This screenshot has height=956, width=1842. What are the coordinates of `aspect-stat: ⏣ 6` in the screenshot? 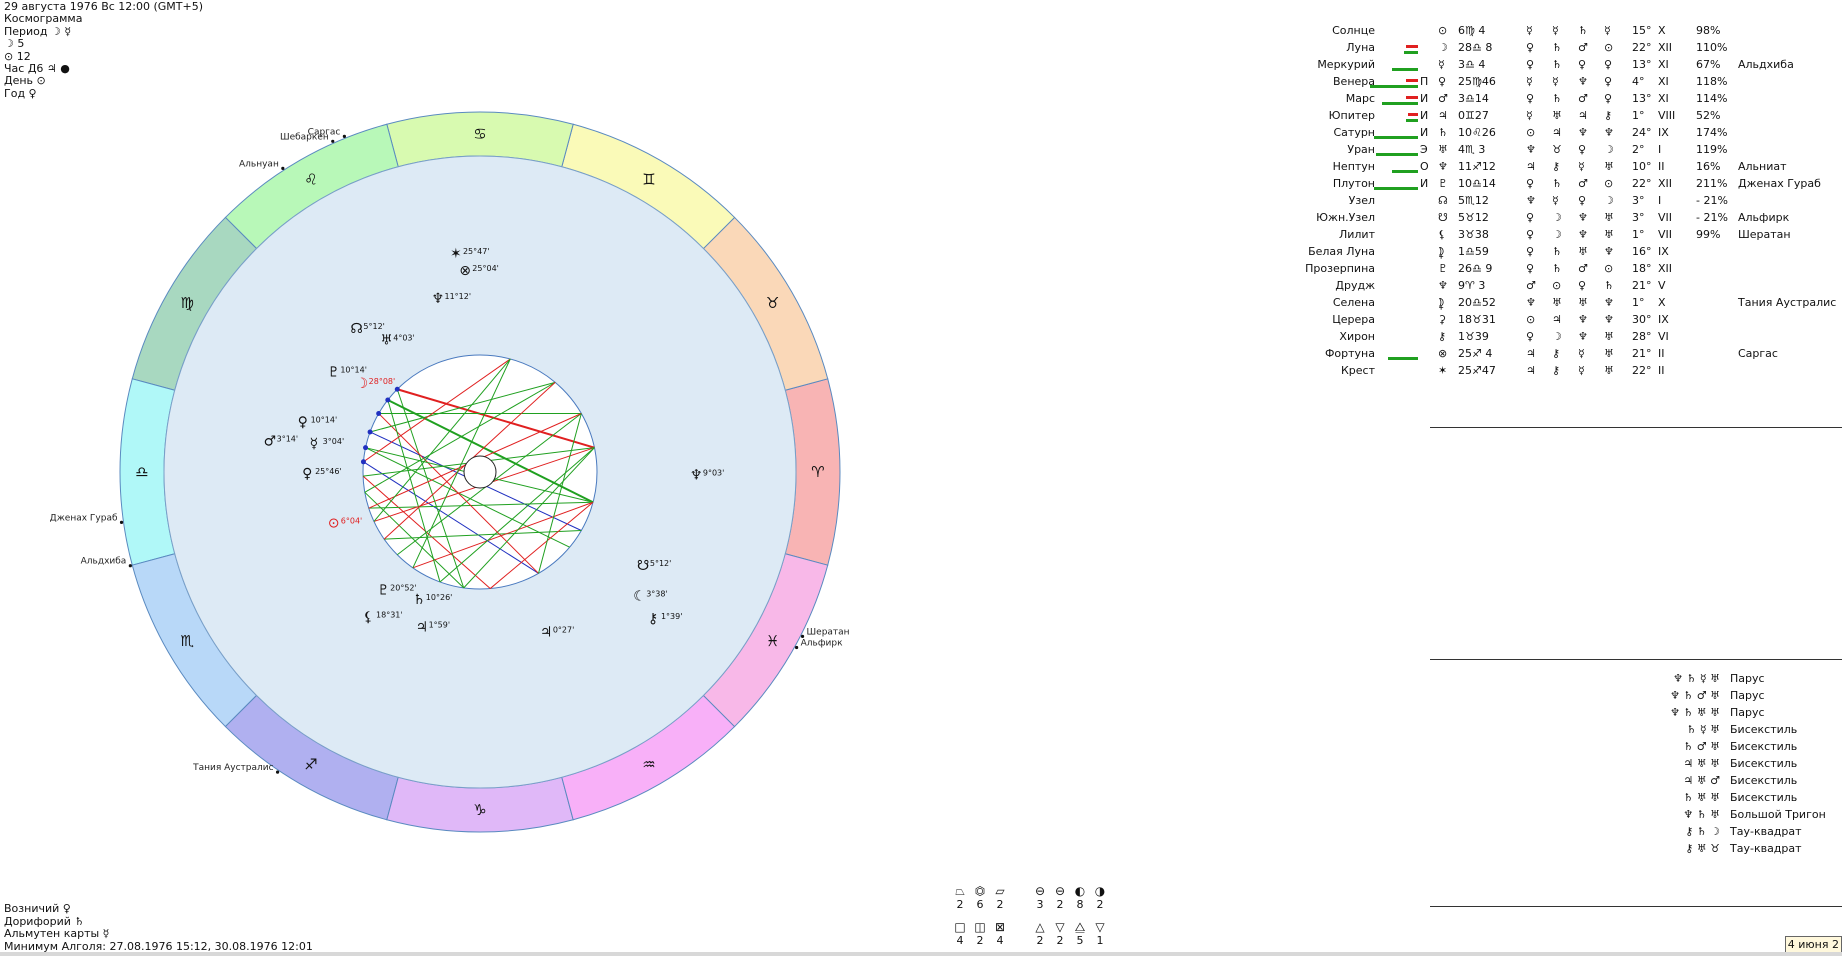 It's located at (980, 897).